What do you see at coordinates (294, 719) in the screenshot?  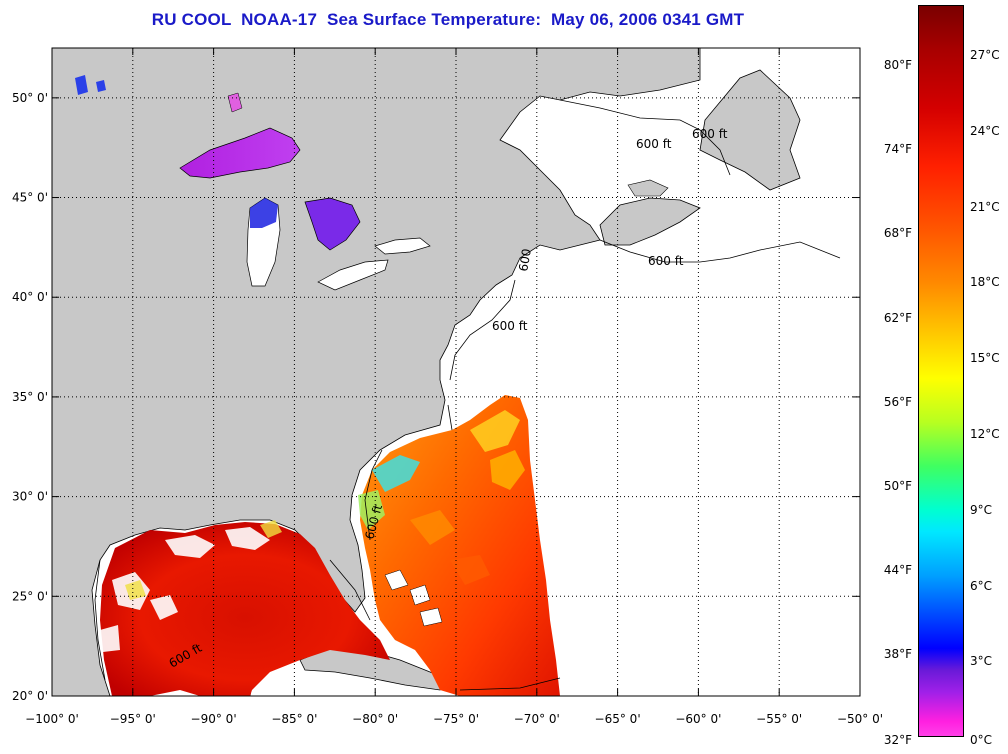 I see `lon-tick-label: −85° 0'` at bounding box center [294, 719].